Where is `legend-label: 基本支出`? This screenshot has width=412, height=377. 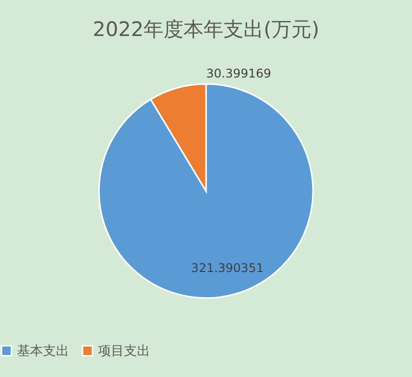
legend-label: 基本支出 is located at coordinates (43, 351).